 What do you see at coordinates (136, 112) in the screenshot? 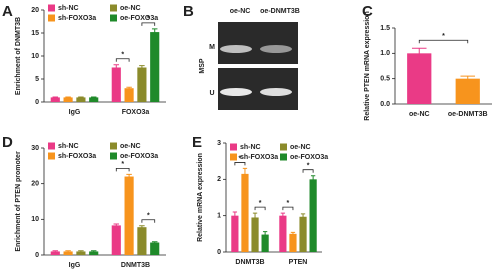
I see `x-tick-label: FOXO3a` at bounding box center [136, 112].